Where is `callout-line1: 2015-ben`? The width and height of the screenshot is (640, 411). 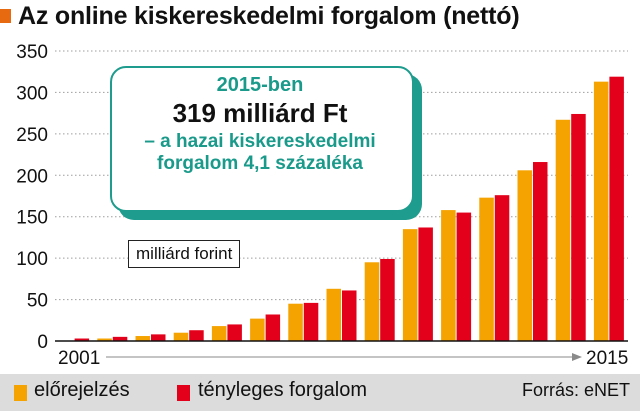
callout-line1: 2015-ben is located at coordinates (260, 85).